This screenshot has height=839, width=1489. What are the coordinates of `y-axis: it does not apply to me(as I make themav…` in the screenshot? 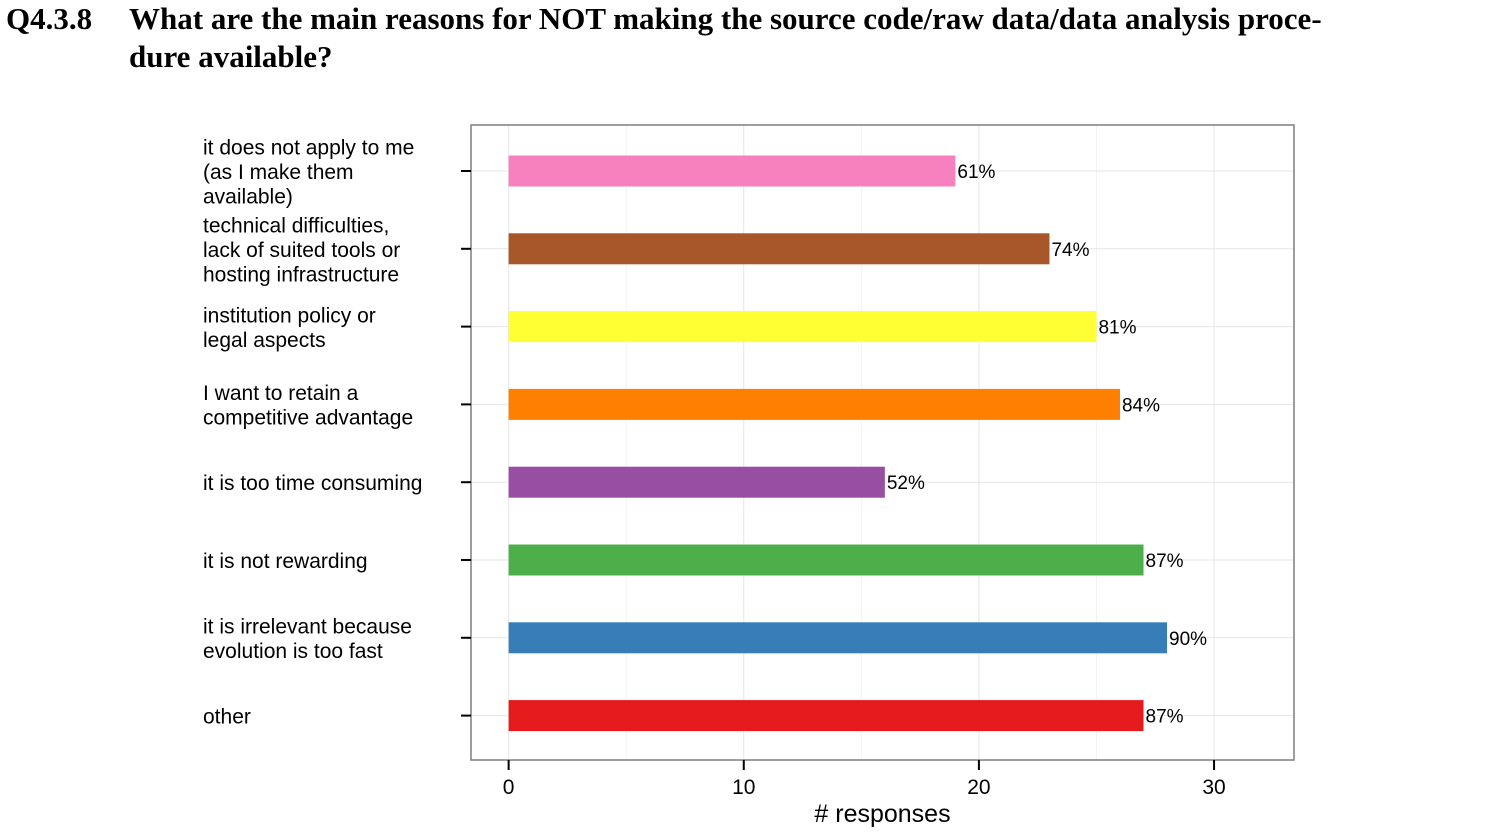 It's located at (337, 433).